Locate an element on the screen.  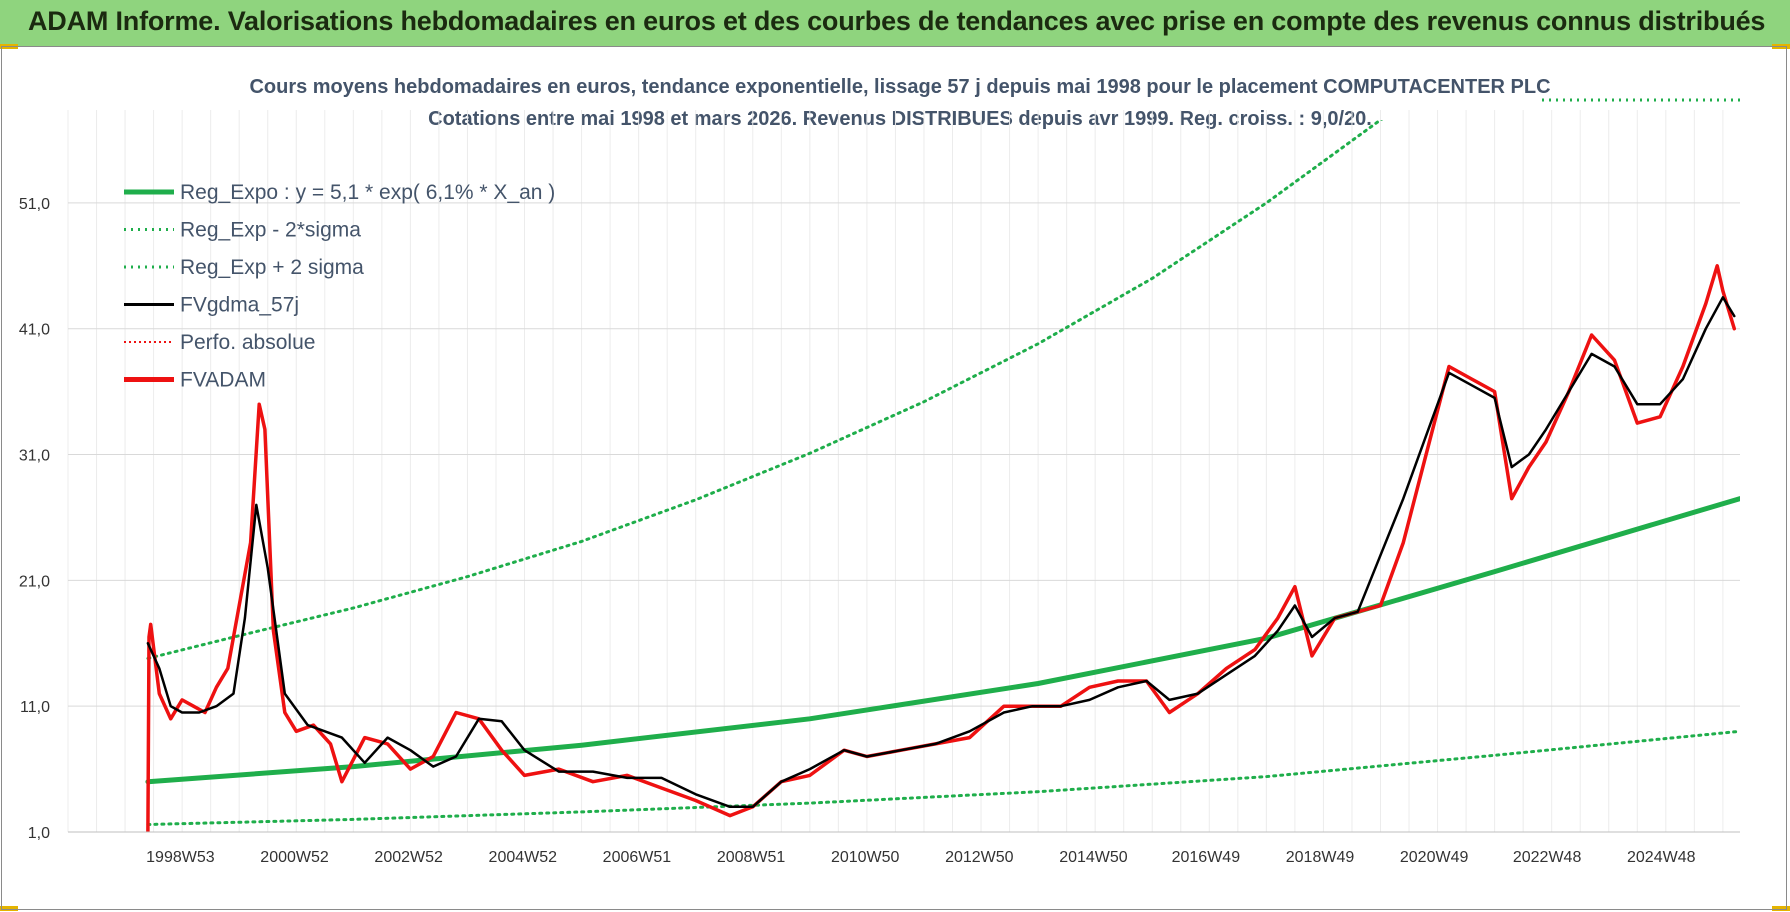
y-tick-label: 51,0 is located at coordinates (34, 204).